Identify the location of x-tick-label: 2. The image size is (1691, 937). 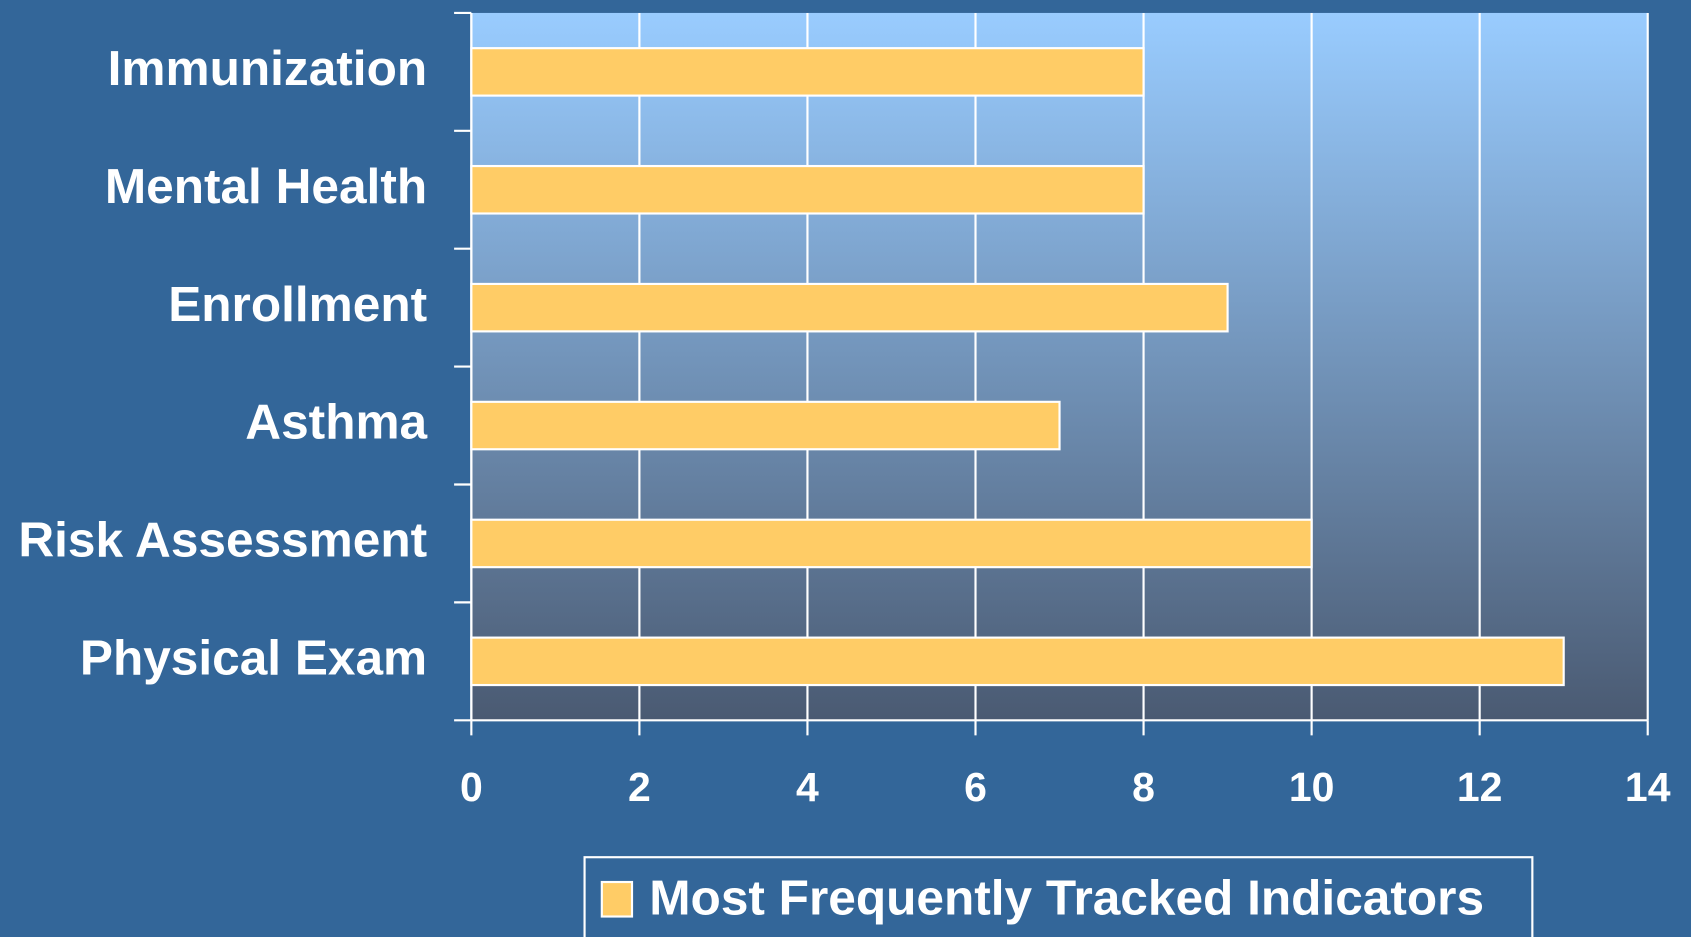
(639, 787).